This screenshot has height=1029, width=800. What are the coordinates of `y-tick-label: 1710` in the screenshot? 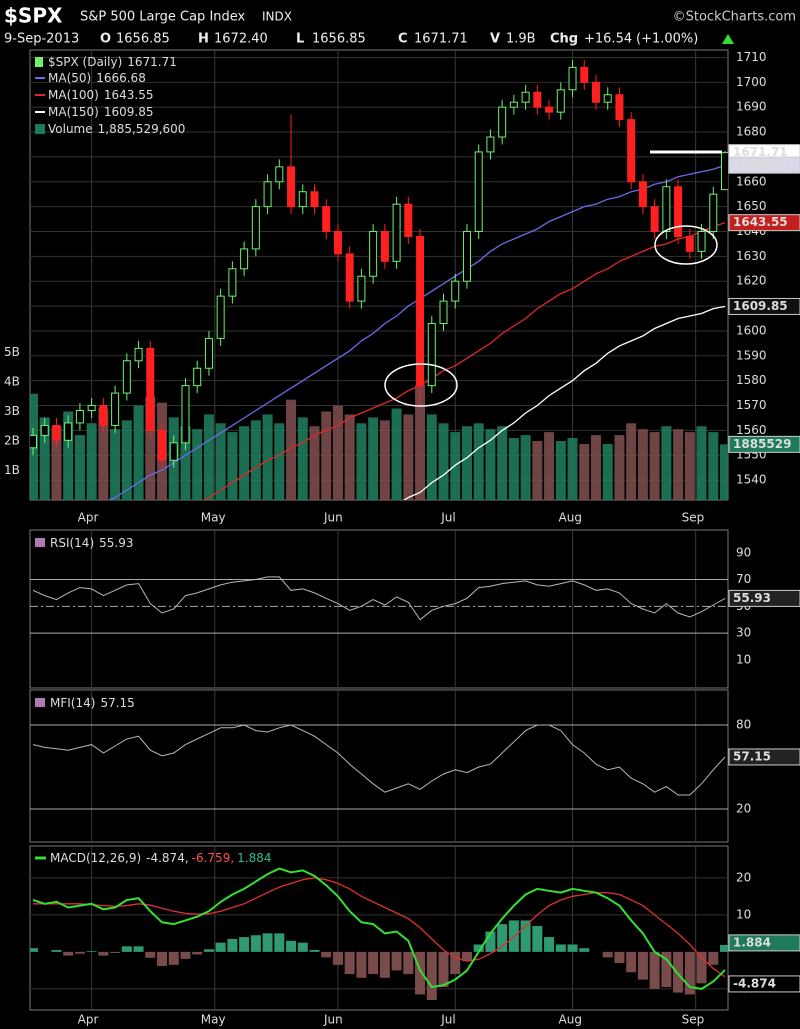 It's located at (751, 57).